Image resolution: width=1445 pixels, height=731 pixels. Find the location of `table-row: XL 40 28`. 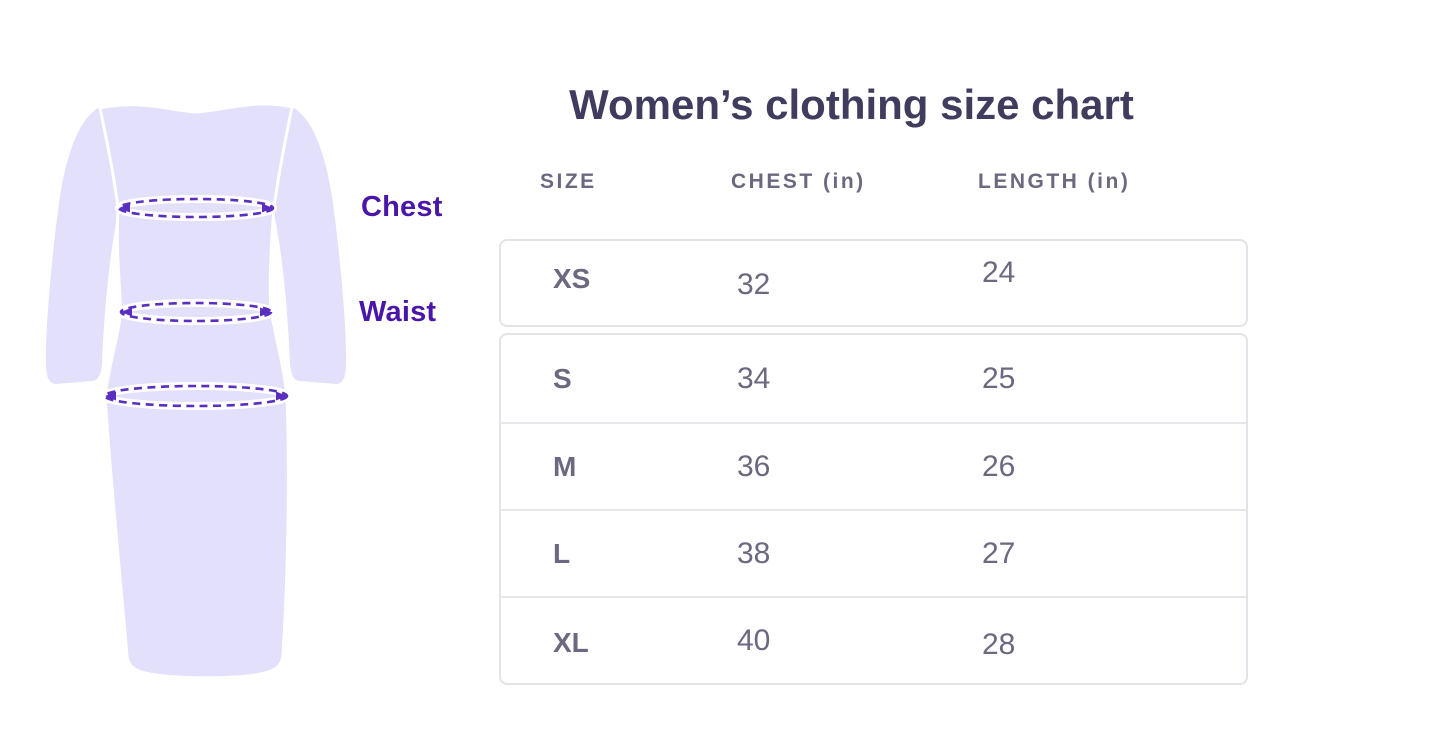

table-row: XL 40 28 is located at coordinates (873, 639).